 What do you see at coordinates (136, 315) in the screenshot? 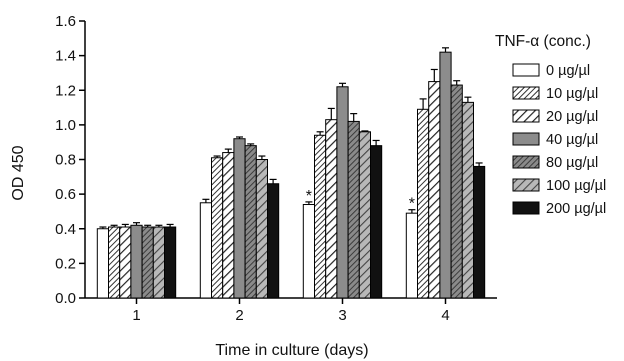
I see `x-tick-label: 1` at bounding box center [136, 315].